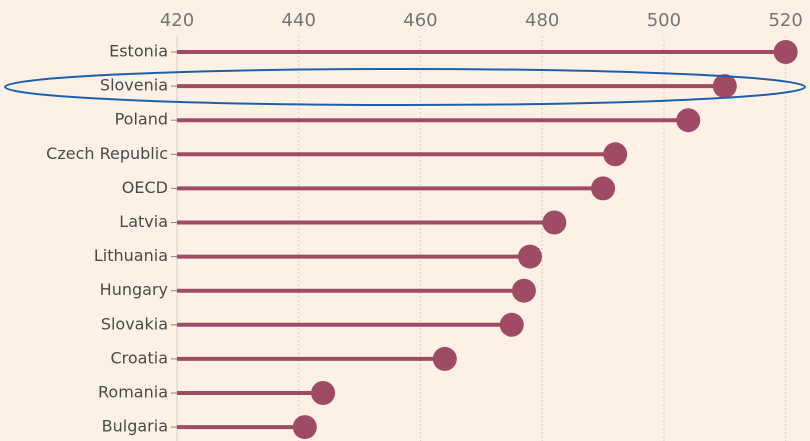 This screenshot has height=441, width=810. Describe the element at coordinates (145, 187) in the screenshot. I see `category-label: OECD` at that location.